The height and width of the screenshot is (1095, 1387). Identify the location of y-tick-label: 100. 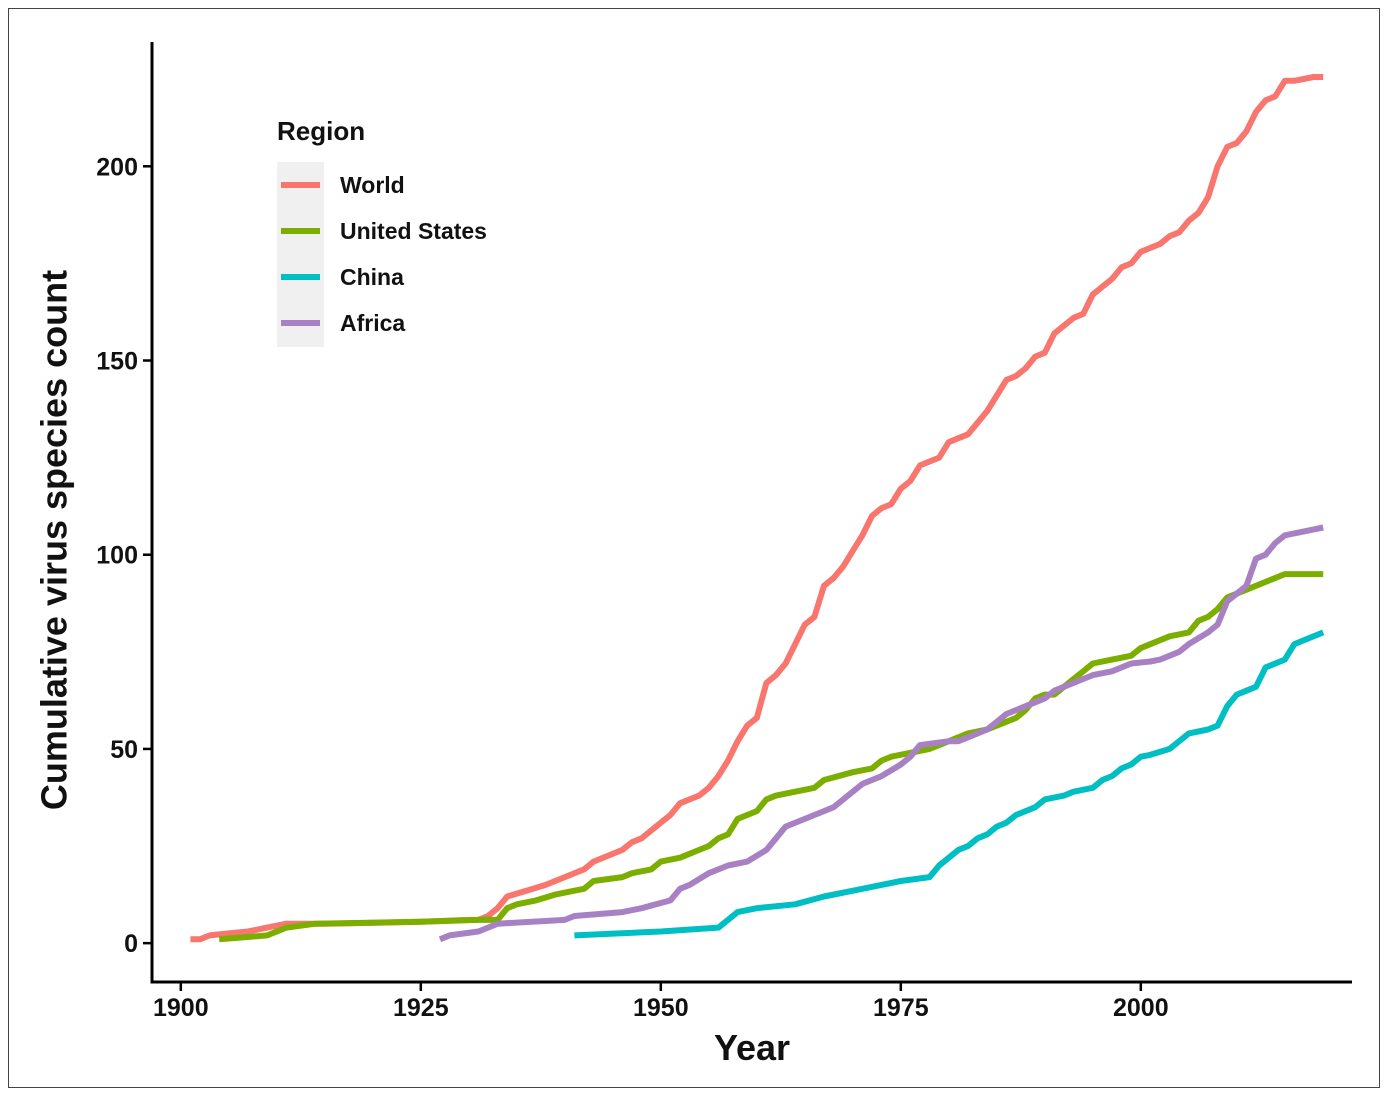
(117, 556).